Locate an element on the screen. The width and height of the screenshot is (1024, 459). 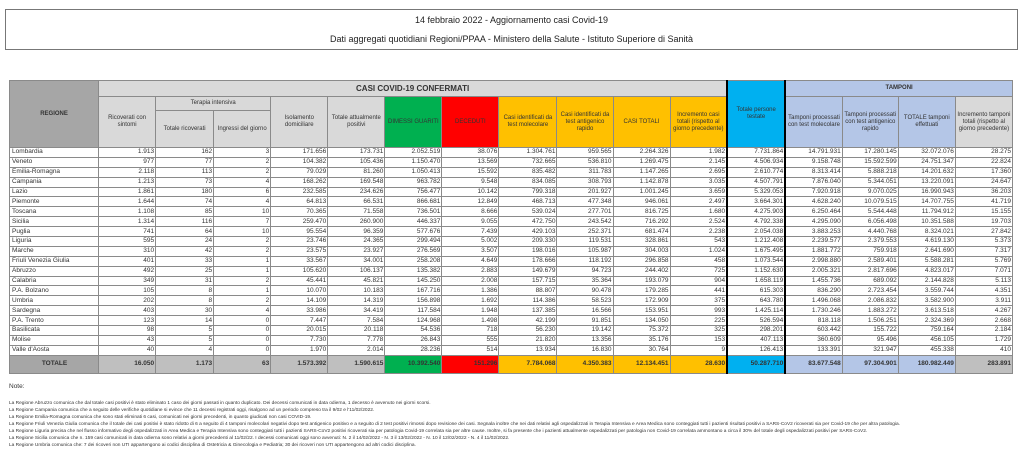
value-cell: 41.719 is located at coordinates (984, 202).